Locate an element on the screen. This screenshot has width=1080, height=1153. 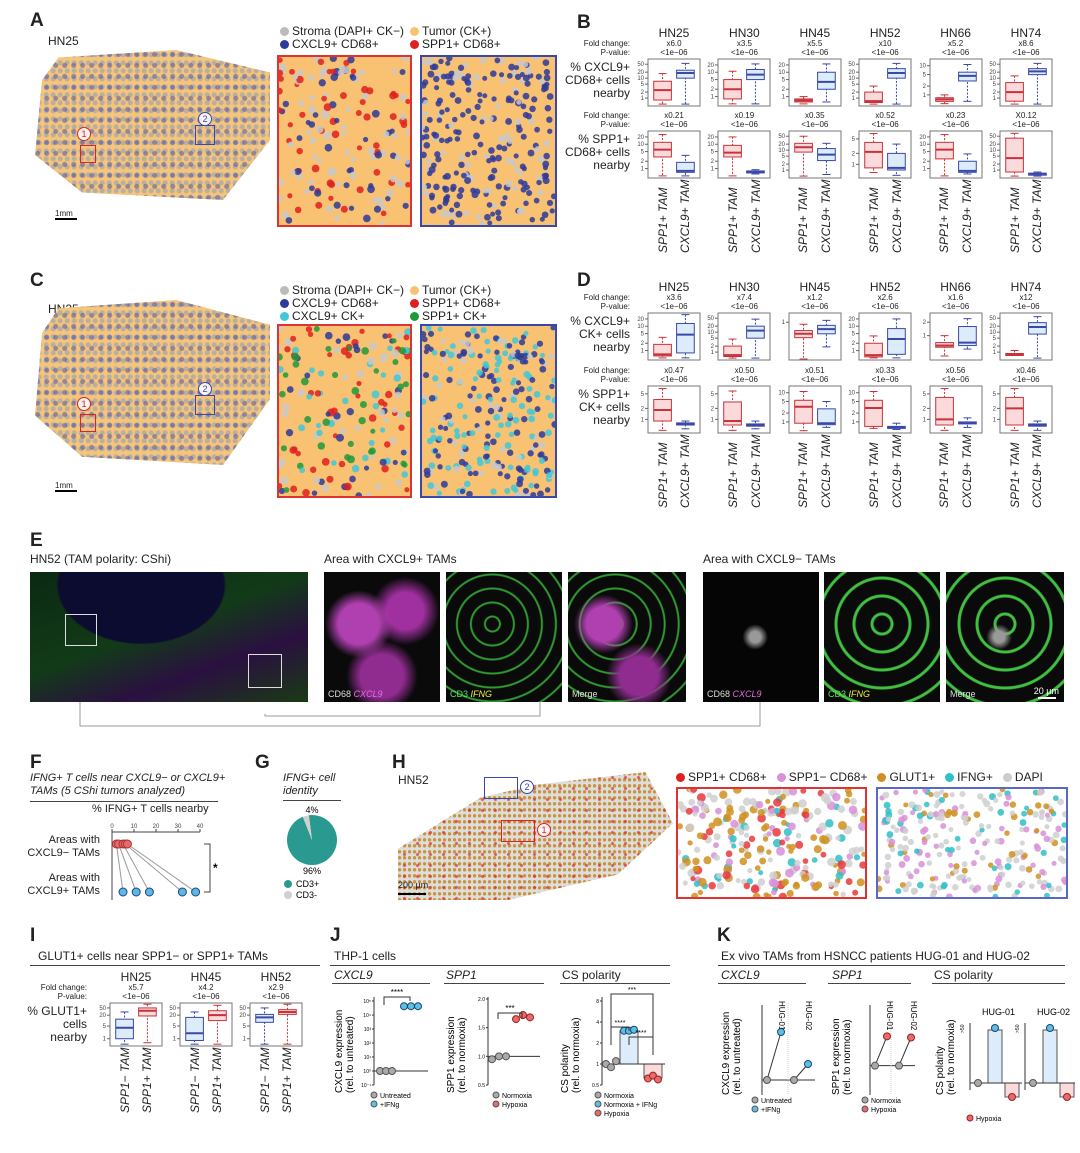
boxplot: 1 is located at coordinates (811, 336).